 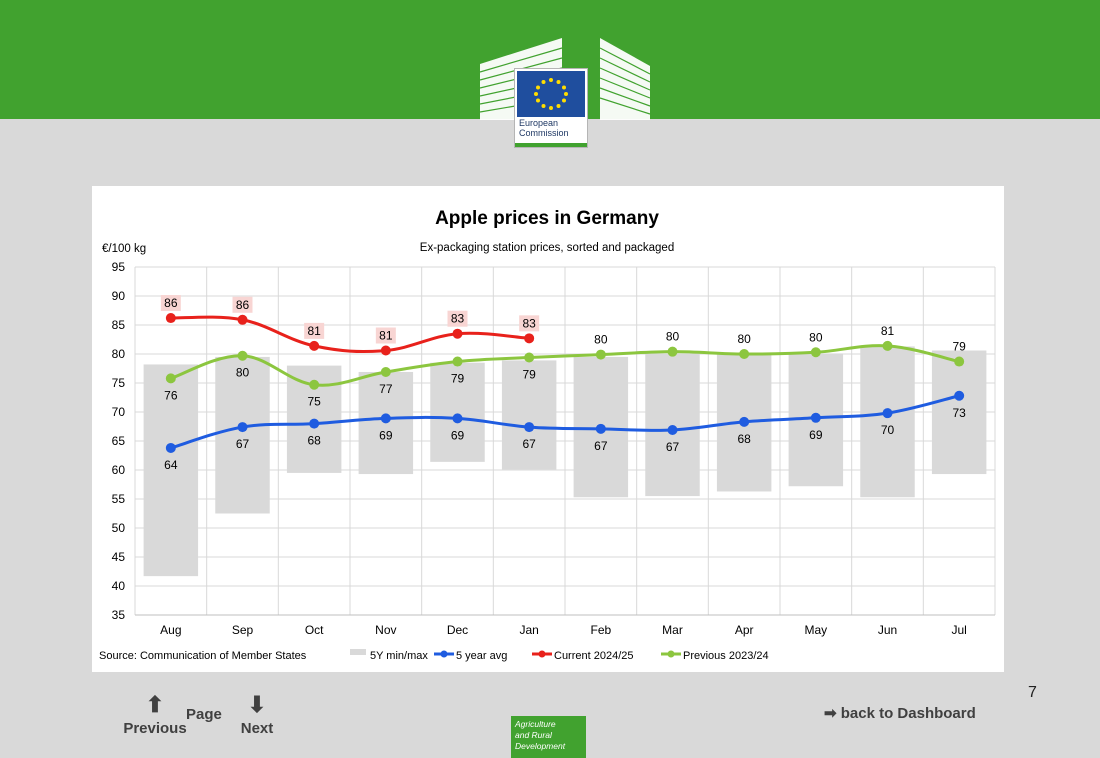 I want to click on x-tick-label: Jun, so click(x=887, y=630).